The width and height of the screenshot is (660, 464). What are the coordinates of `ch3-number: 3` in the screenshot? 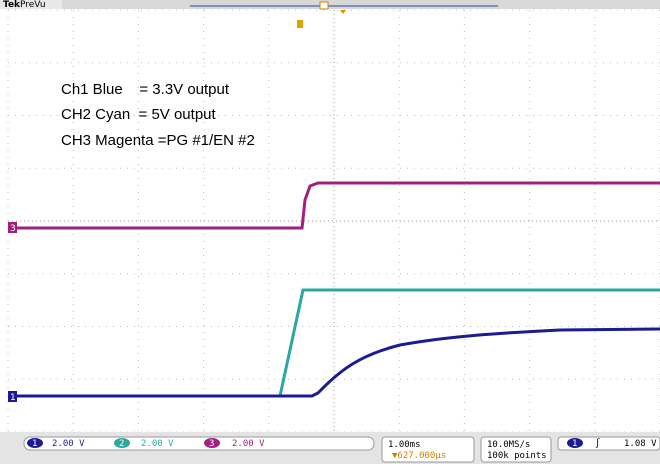 It's located at (211, 444).